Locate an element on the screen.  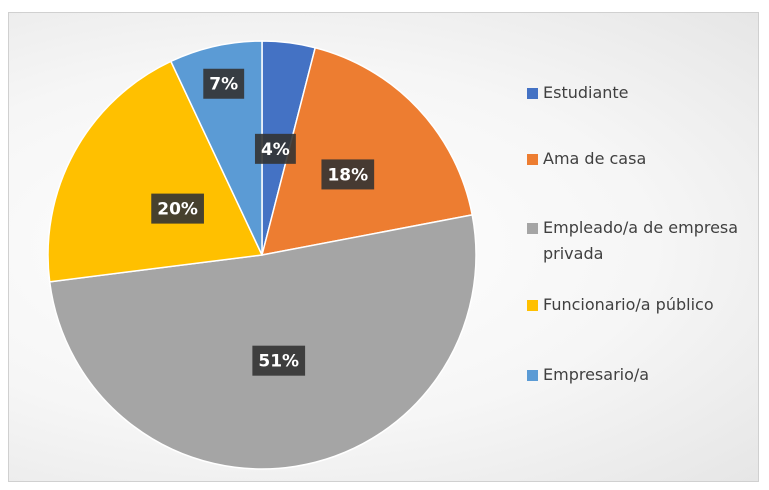
data-label: 4% is located at coordinates (275, 148).